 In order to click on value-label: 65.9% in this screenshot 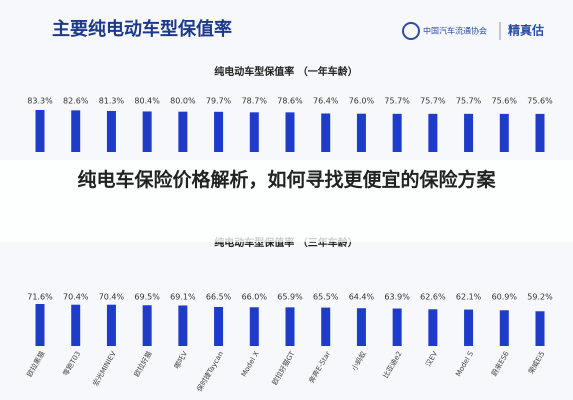, I will do `click(290, 297)`.